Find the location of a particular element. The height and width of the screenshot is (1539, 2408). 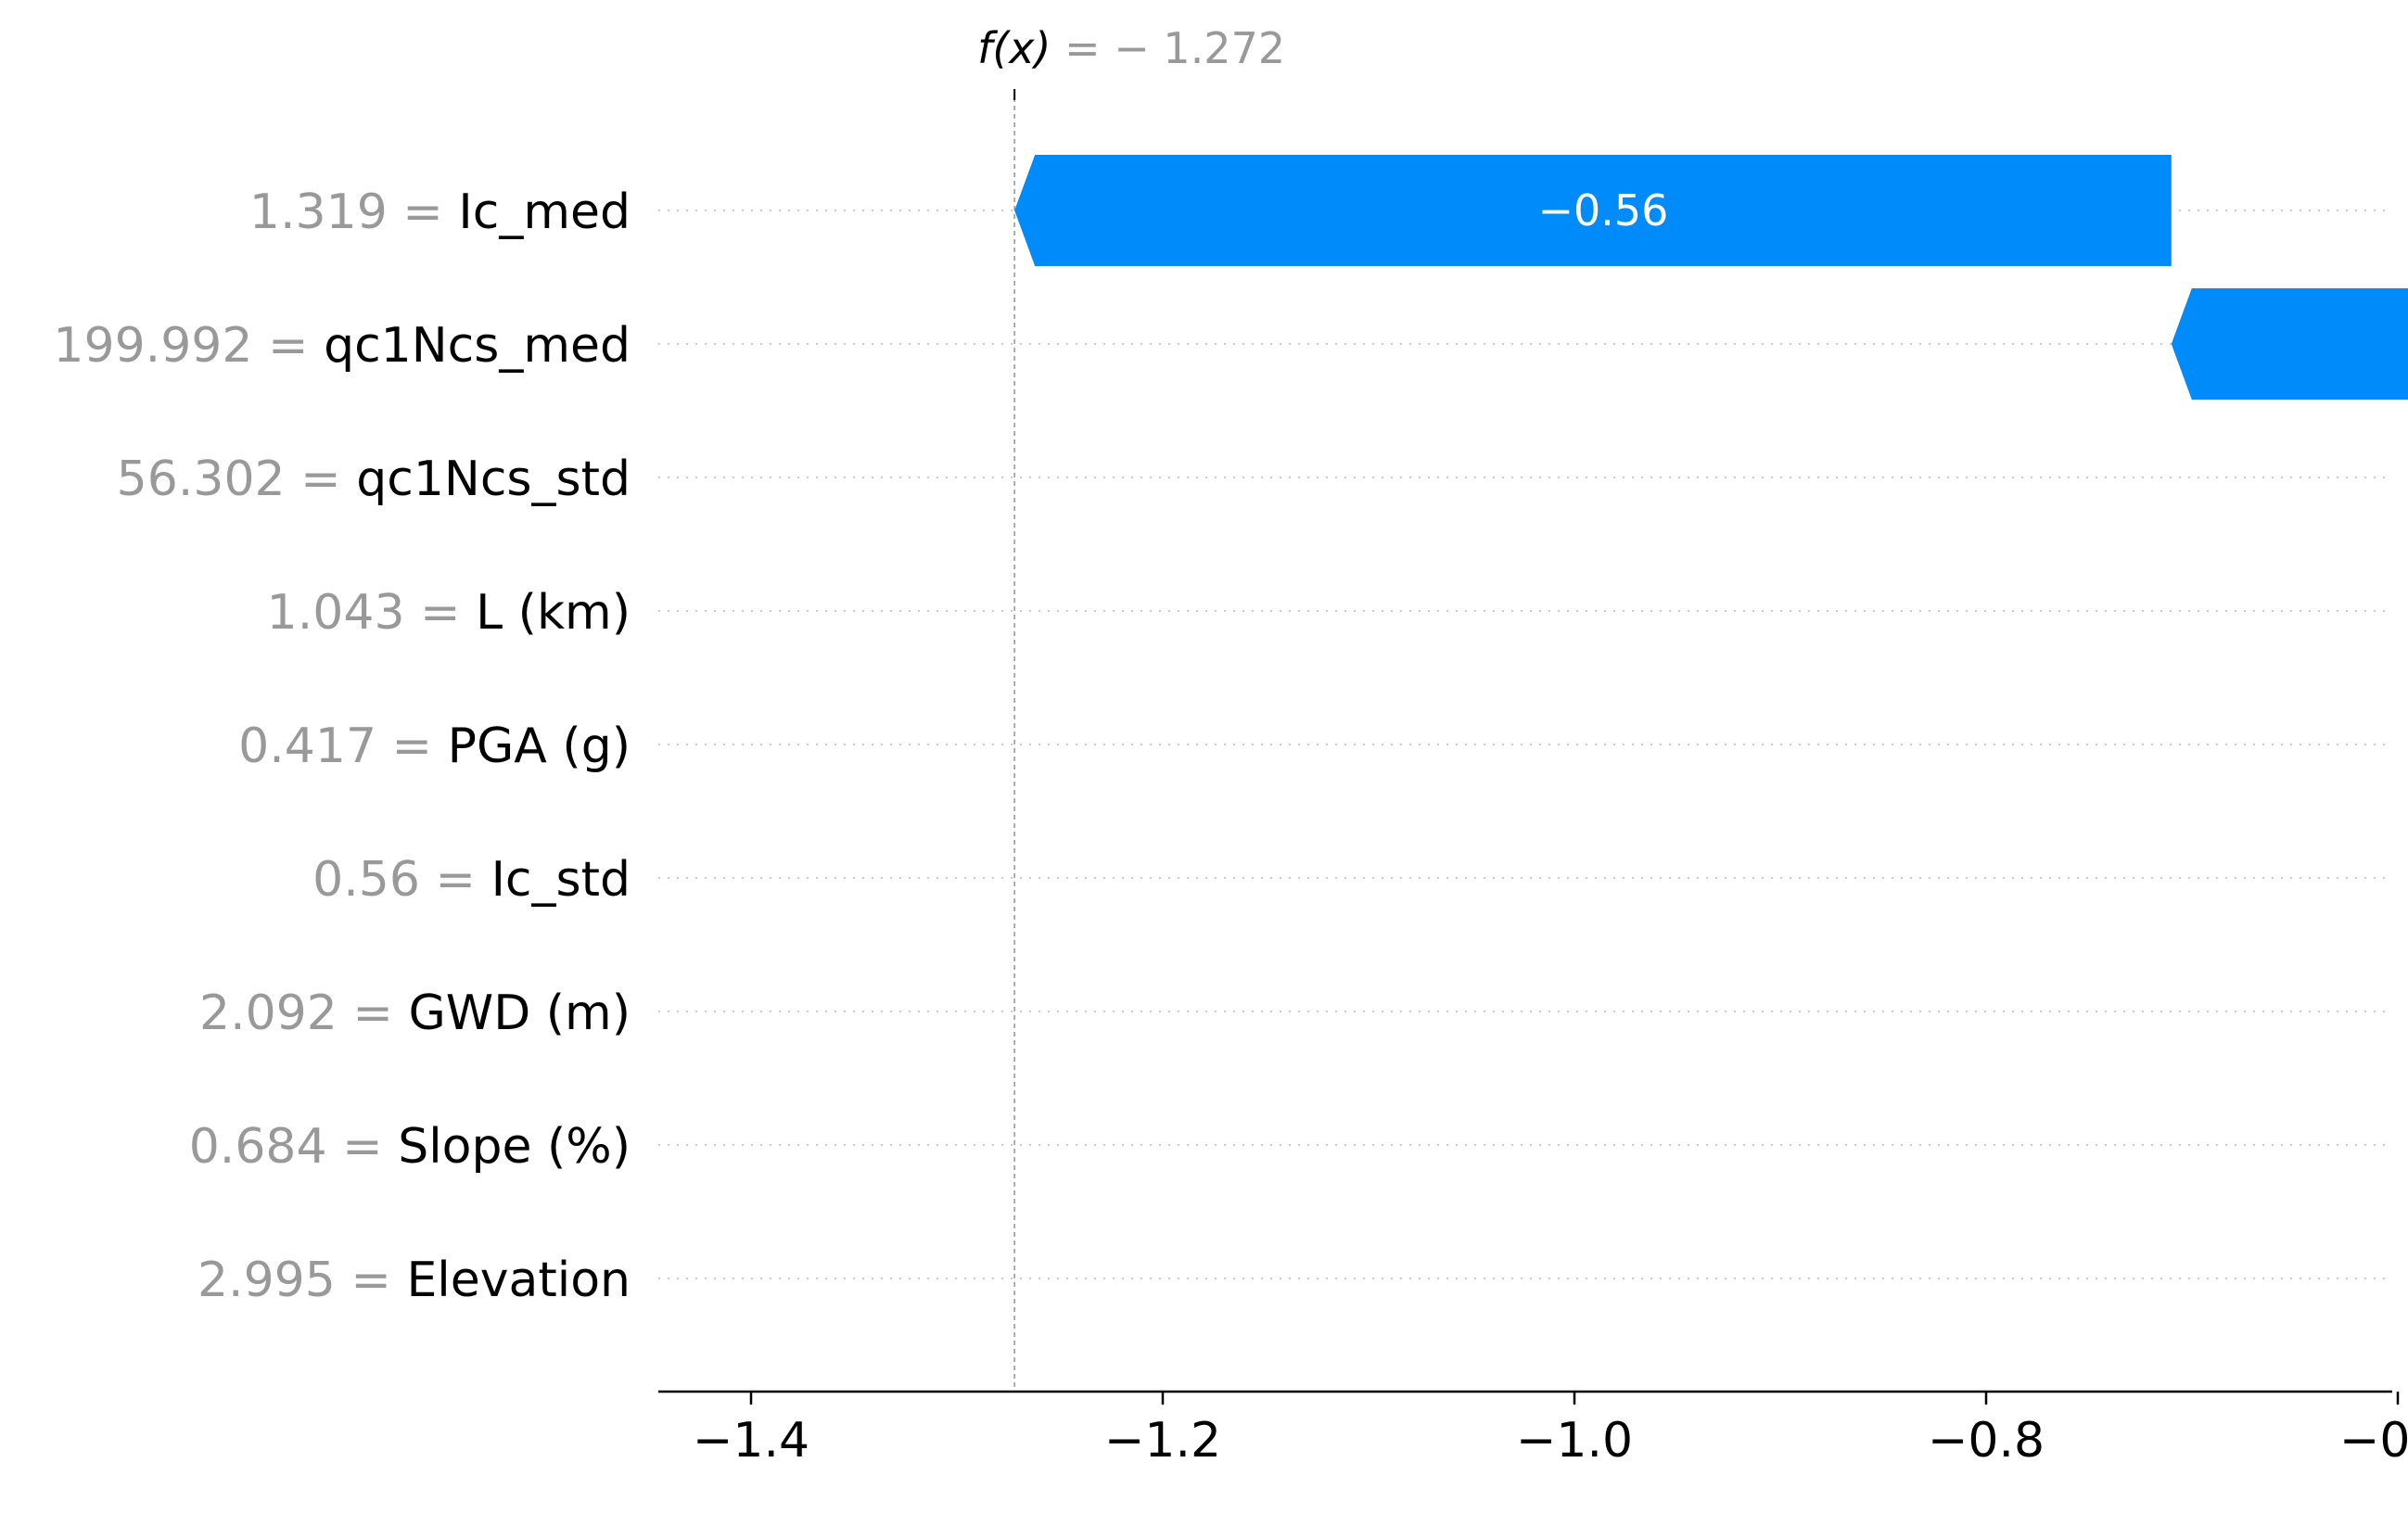

feature-value: 2.092 = is located at coordinates (304, 1013).